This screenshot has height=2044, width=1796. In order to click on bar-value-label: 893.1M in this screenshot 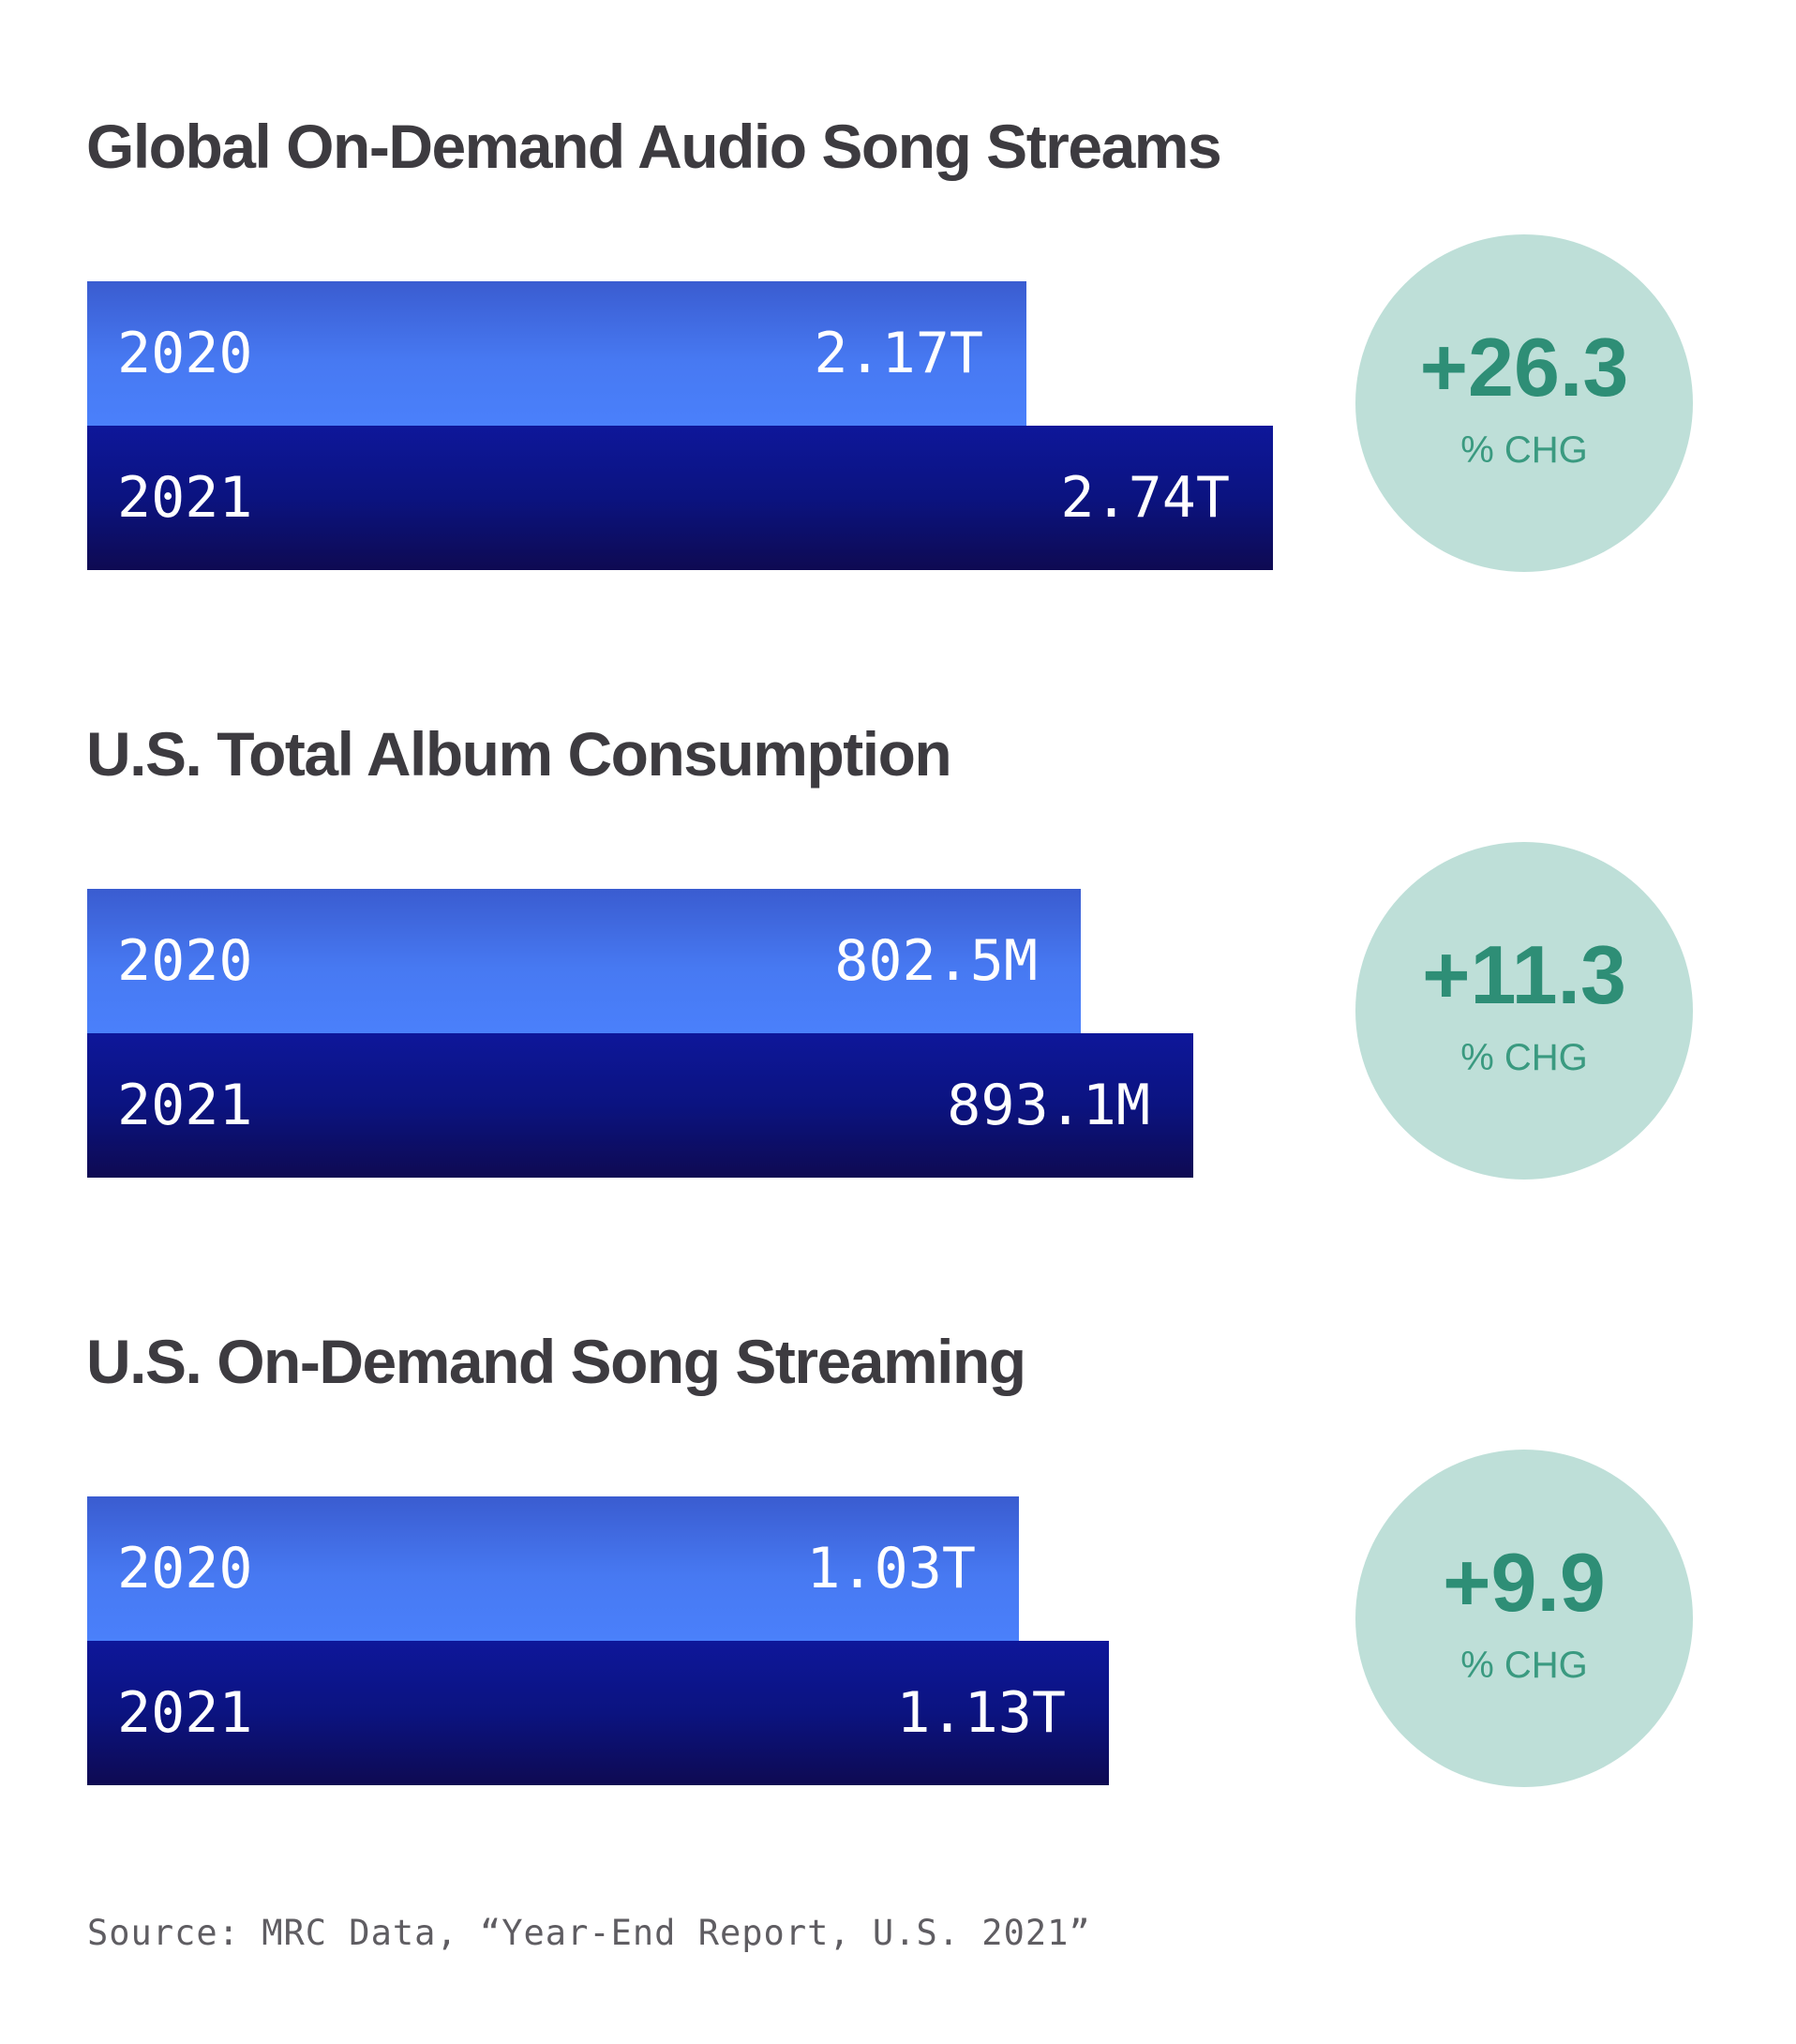, I will do `click(1048, 1105)`.